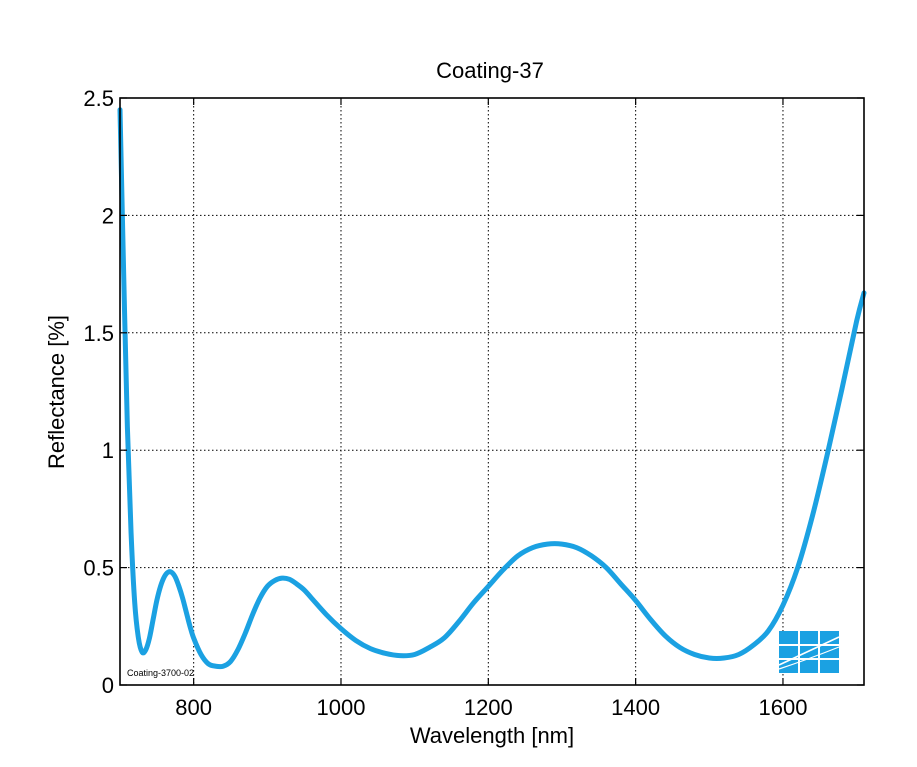  Describe the element at coordinates (56, 392) in the screenshot. I see `y-axis-label: Reflectance [%]` at that location.